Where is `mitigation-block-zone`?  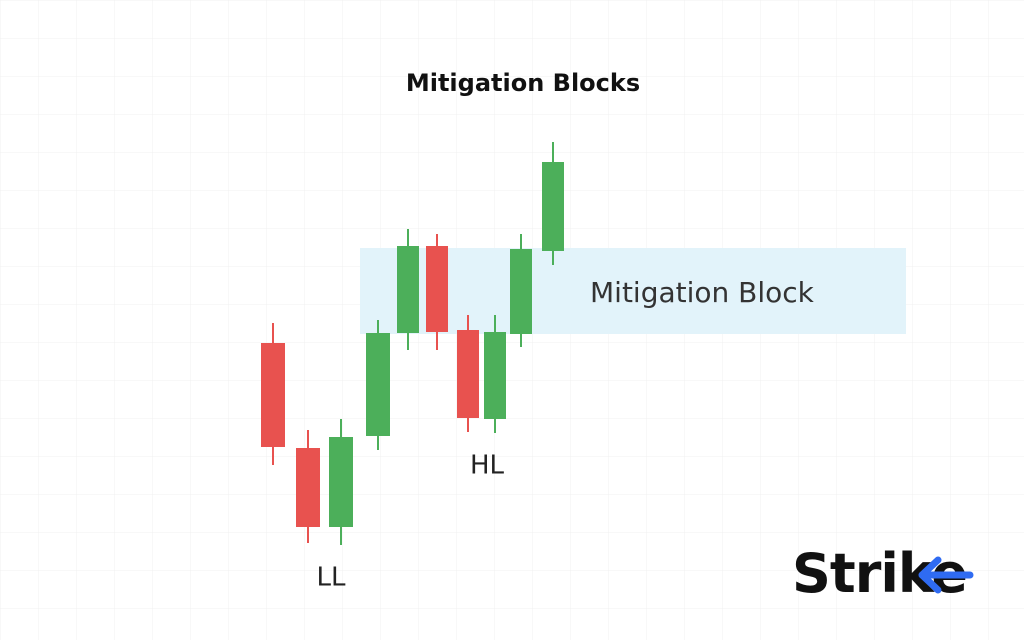 mitigation-block-zone is located at coordinates (633, 291).